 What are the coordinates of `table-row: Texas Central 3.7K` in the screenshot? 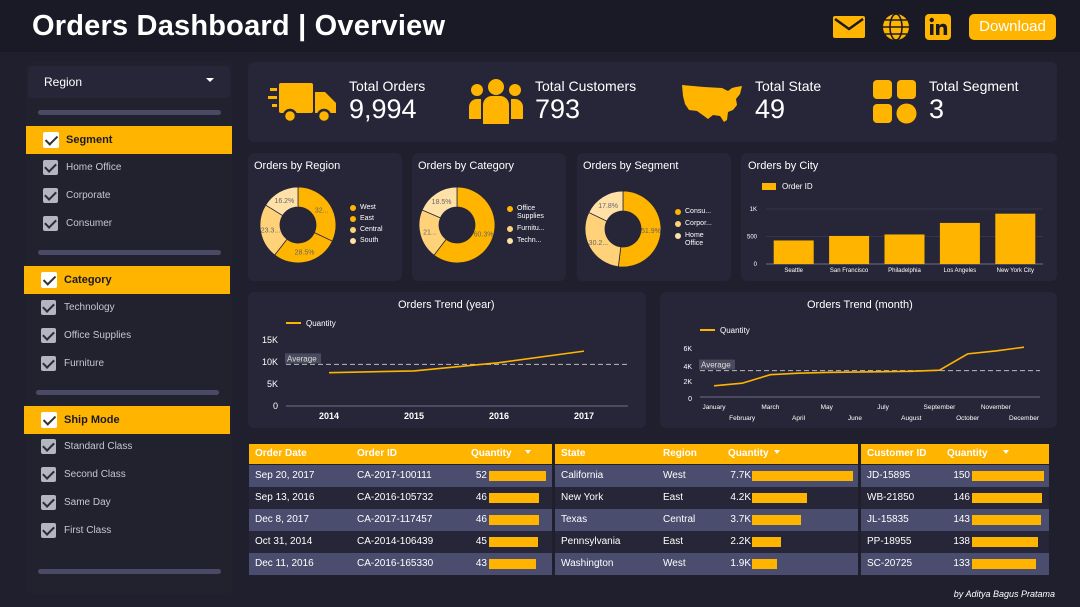 It's located at (706, 520).